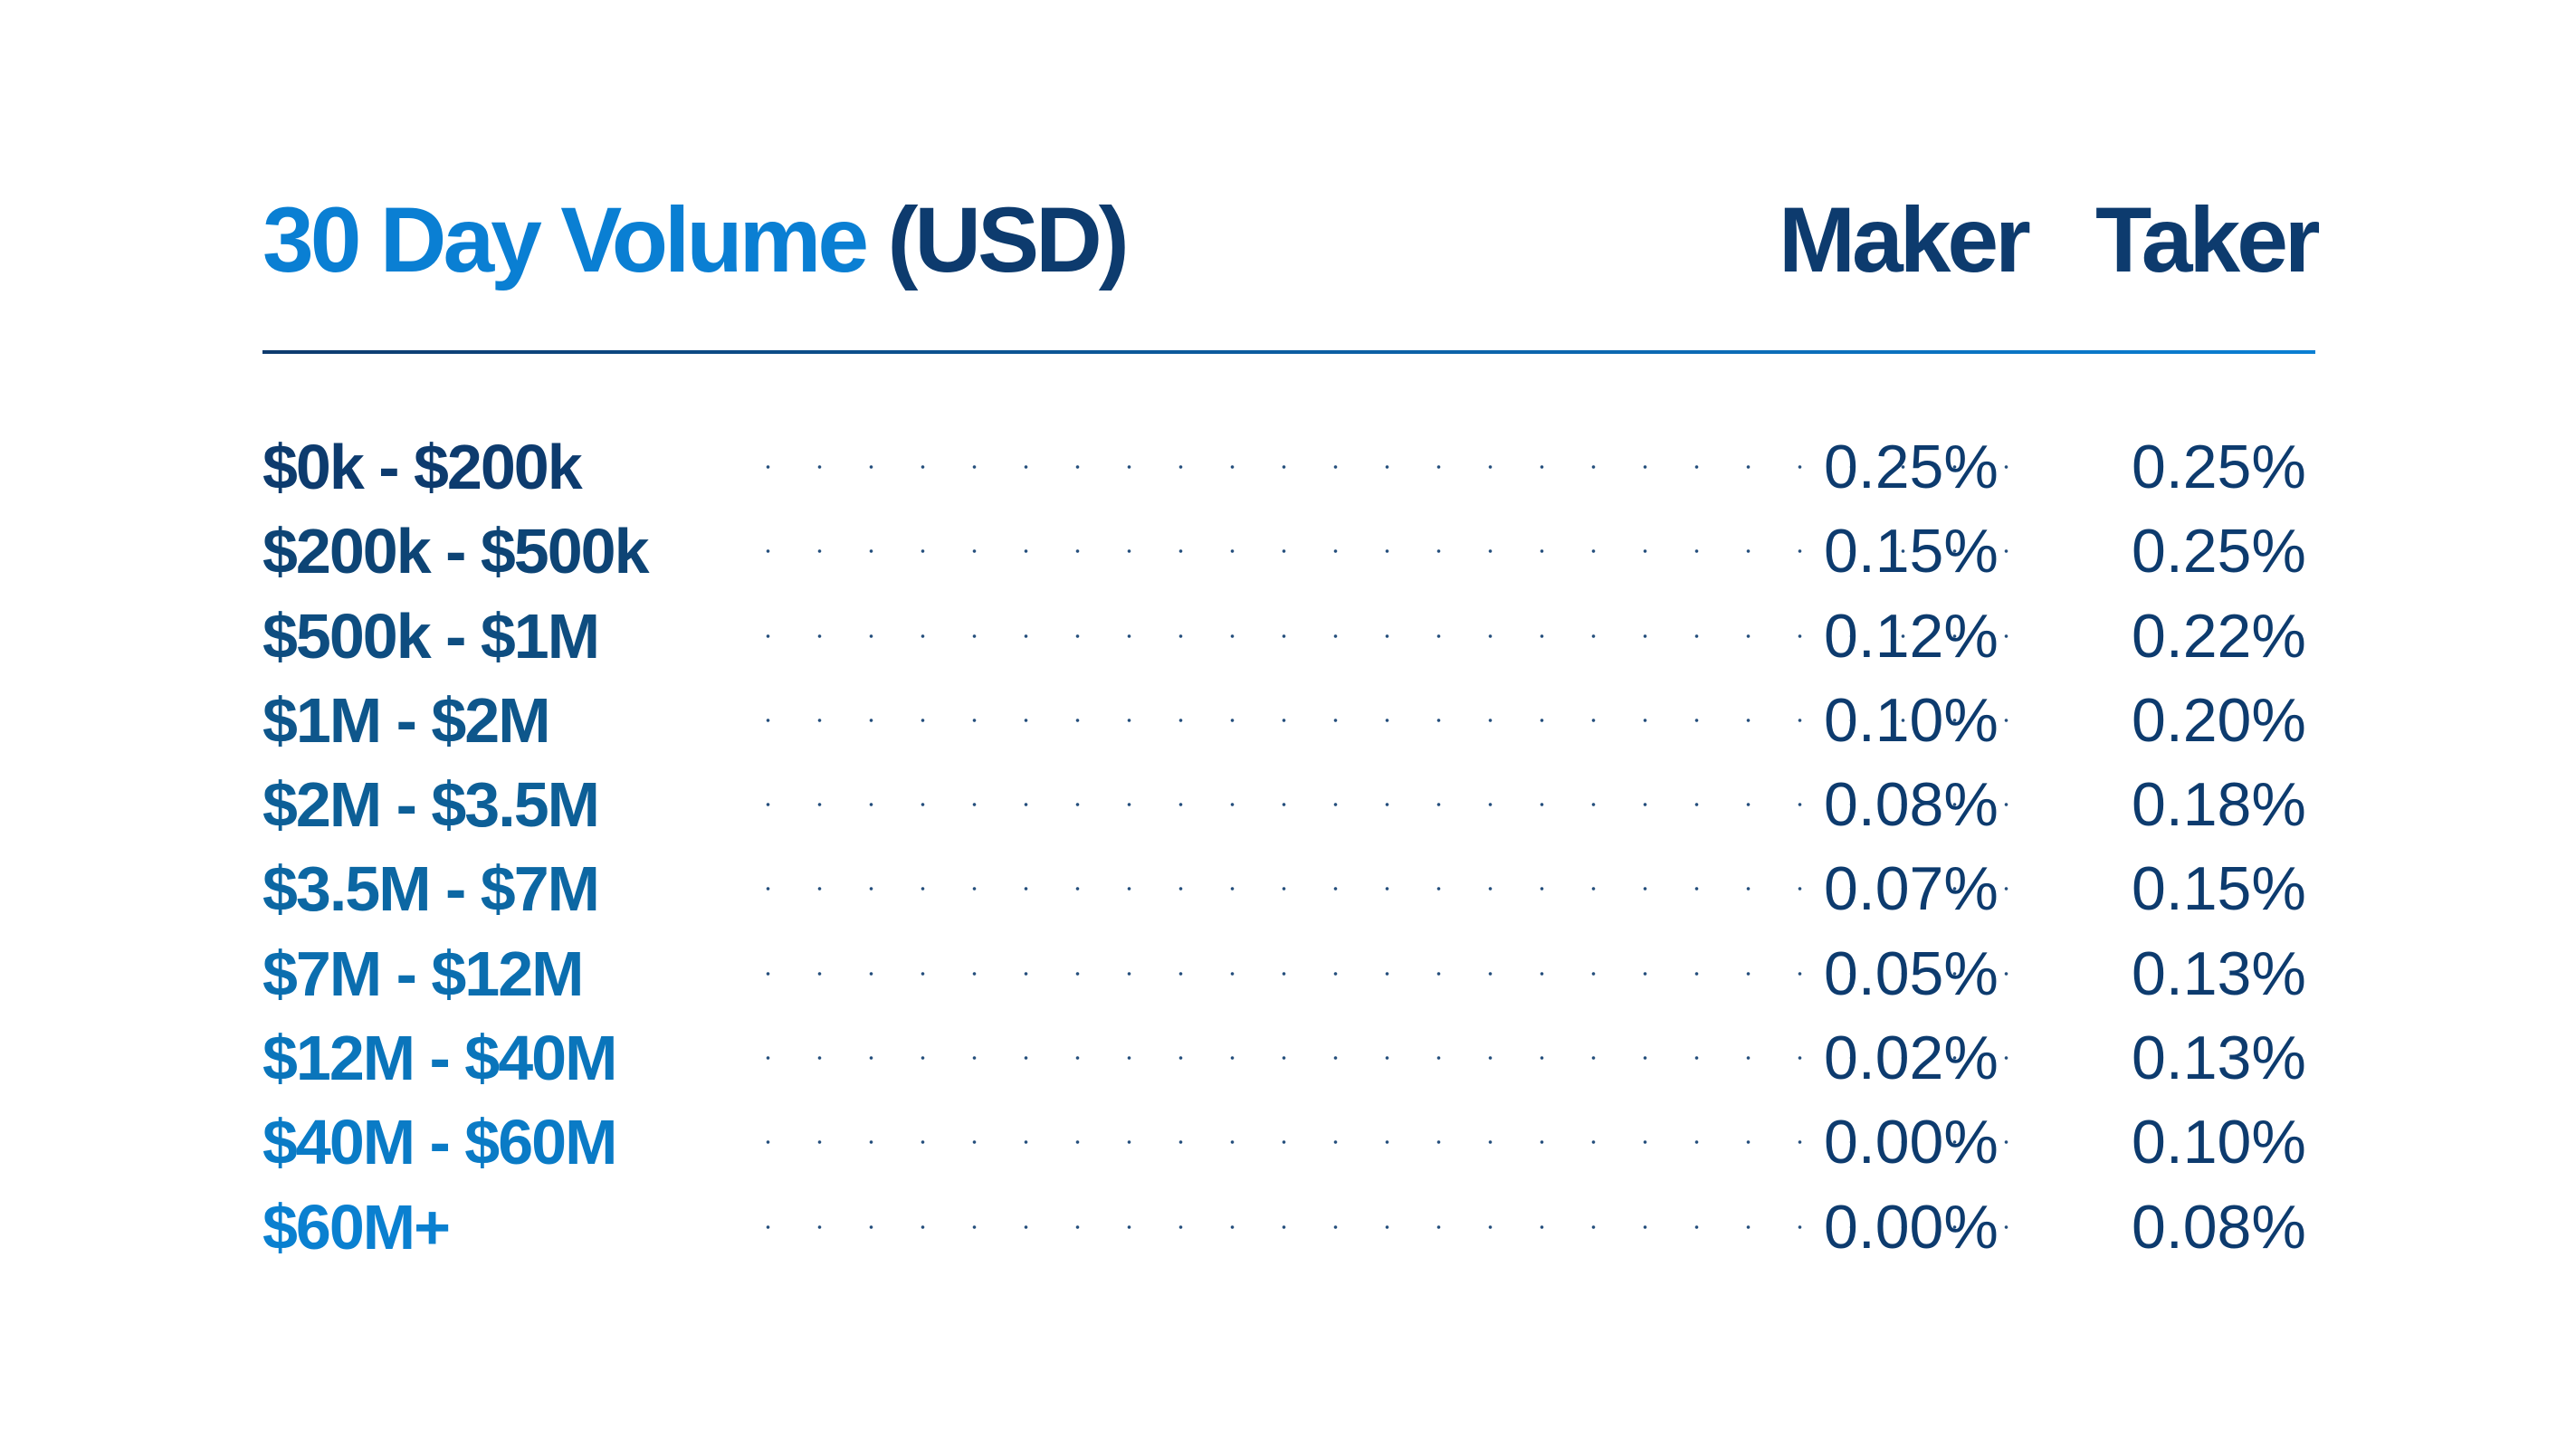 This screenshot has height=1448, width=2576. I want to click on volume-range: $3.5M - $7M, so click(431, 889).